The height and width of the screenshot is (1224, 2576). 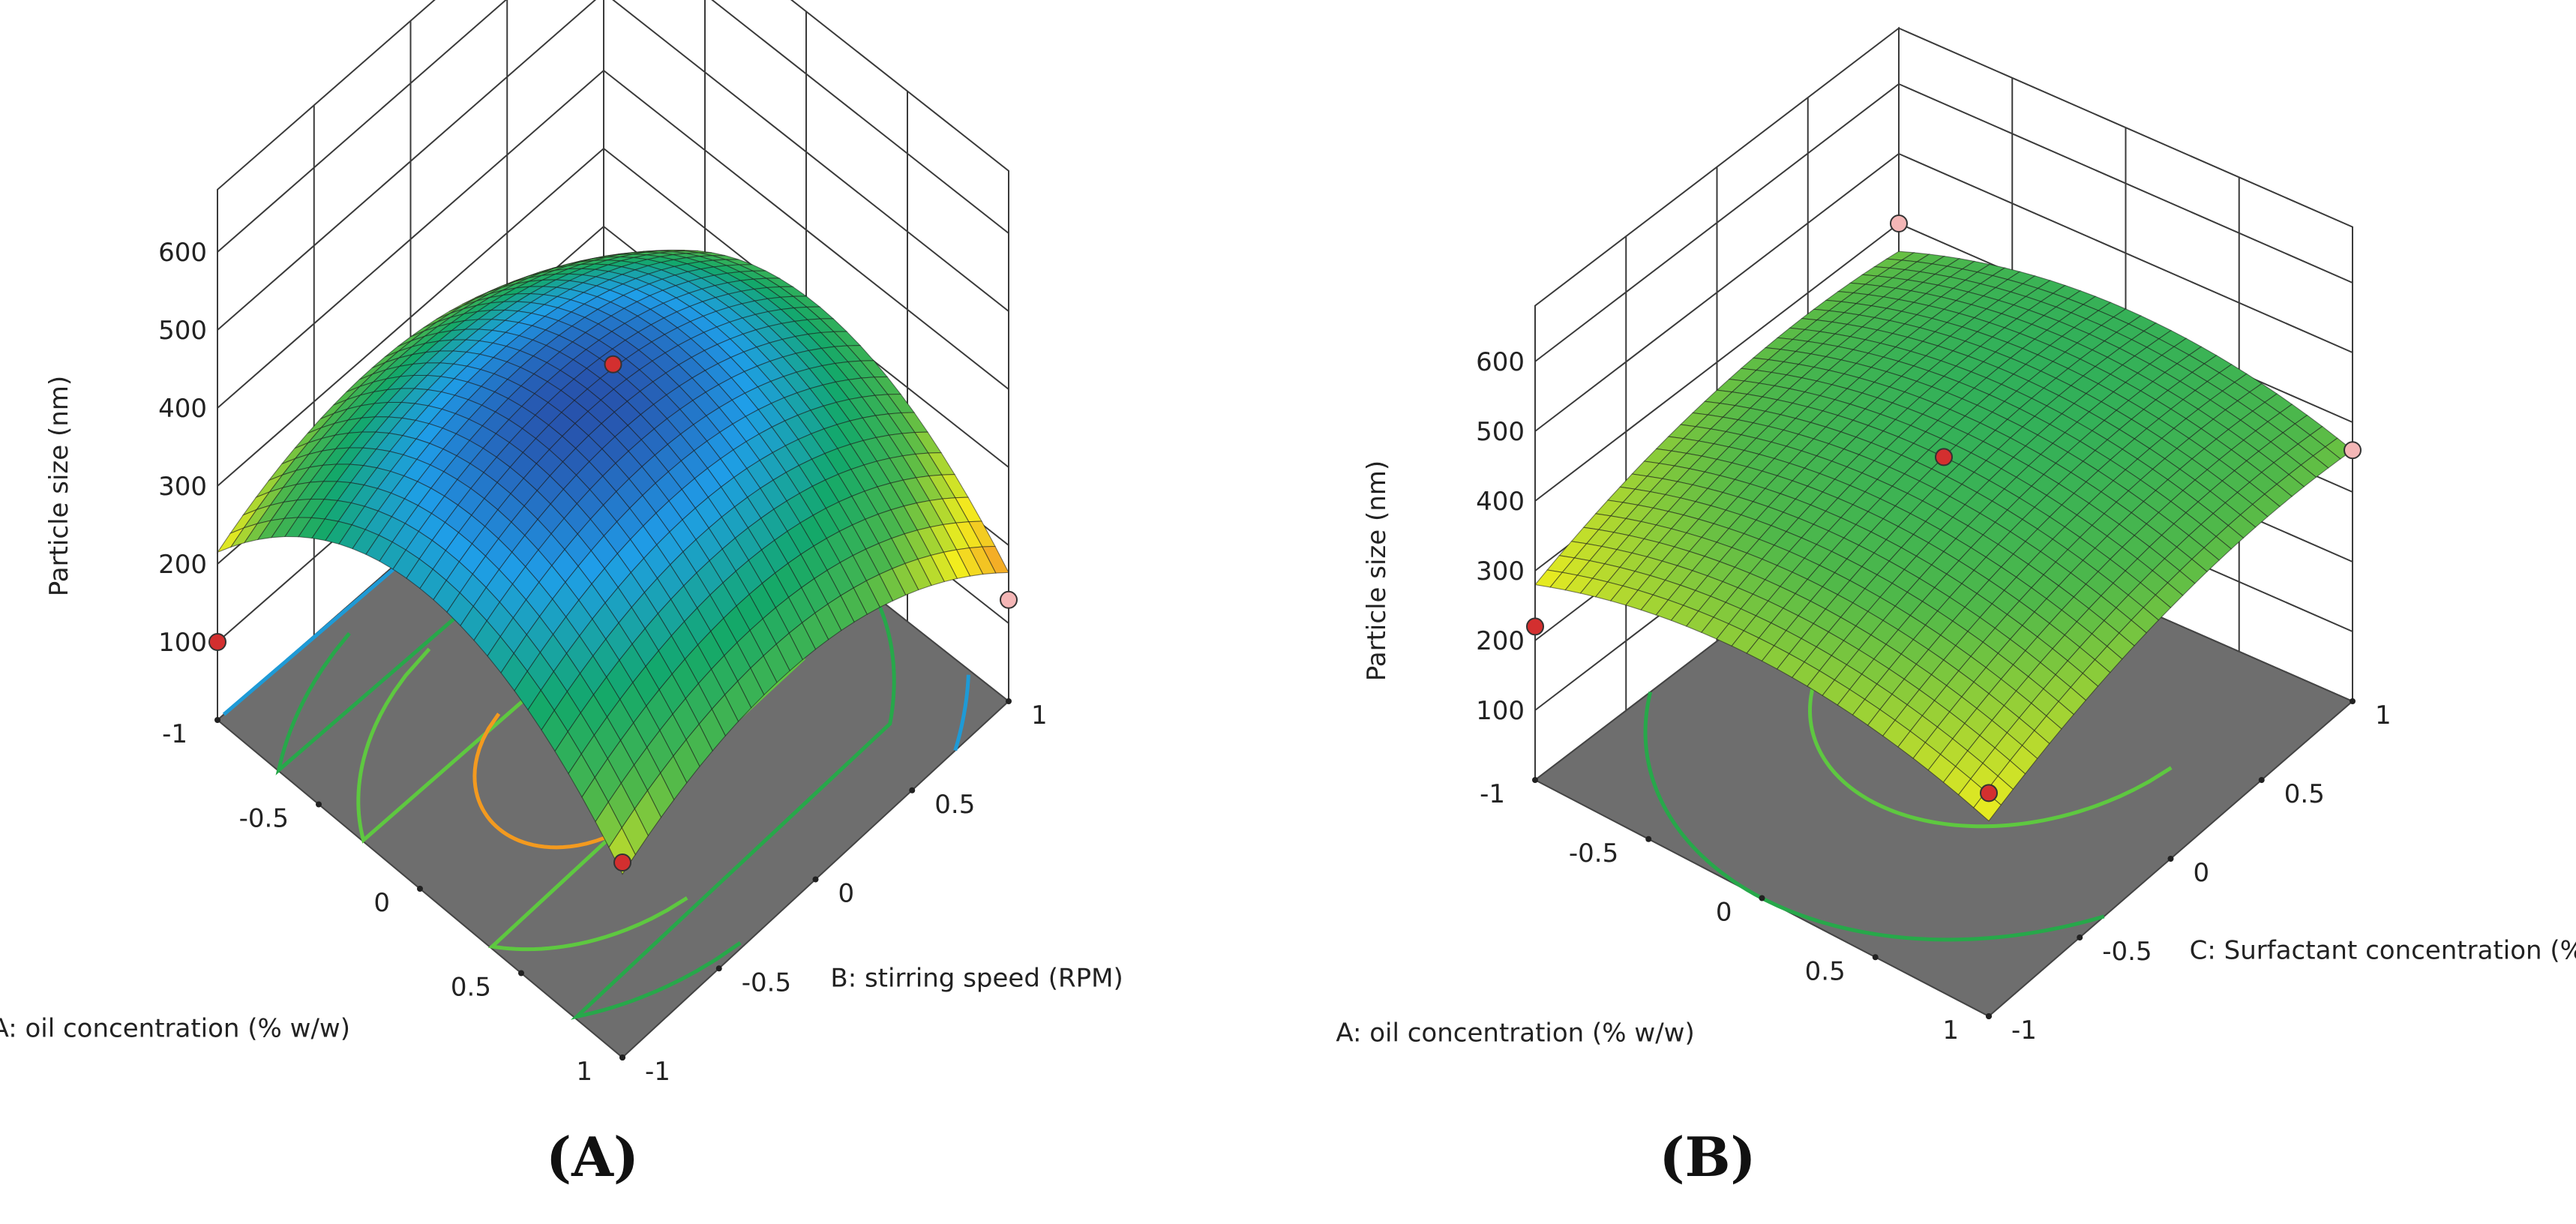 What do you see at coordinates (593, 1157) in the screenshot?
I see `panel-caption-a: (A)` at bounding box center [593, 1157].